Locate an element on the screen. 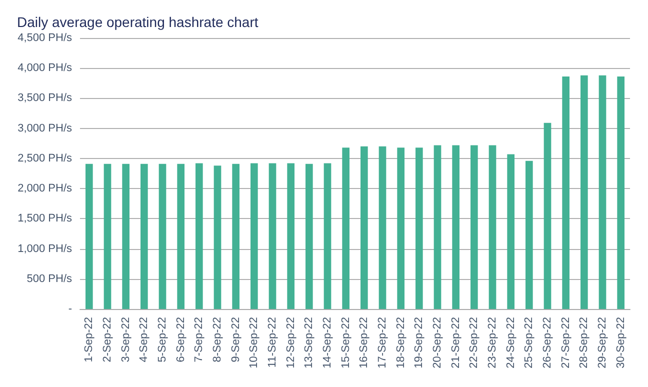 This screenshot has width=648, height=387. x-tick-label: 1-Sep-22 is located at coordinates (89, 339).